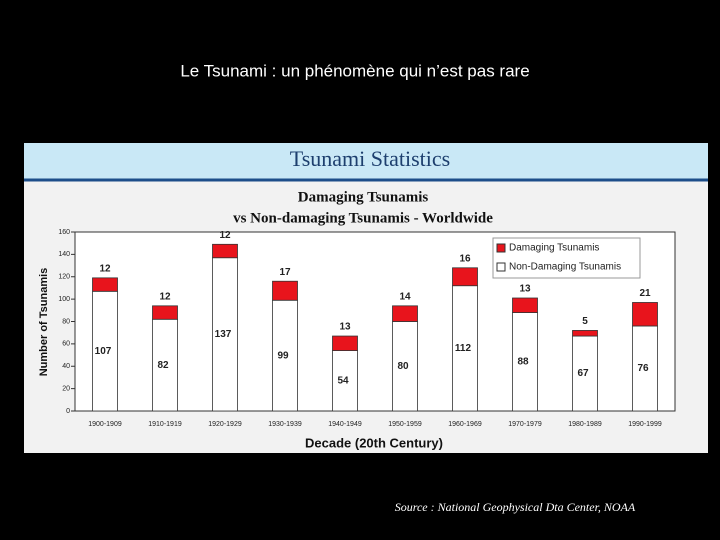  What do you see at coordinates (363, 197) in the screenshot?
I see `chart-subtitle: Damaging Tsunamis` at bounding box center [363, 197].